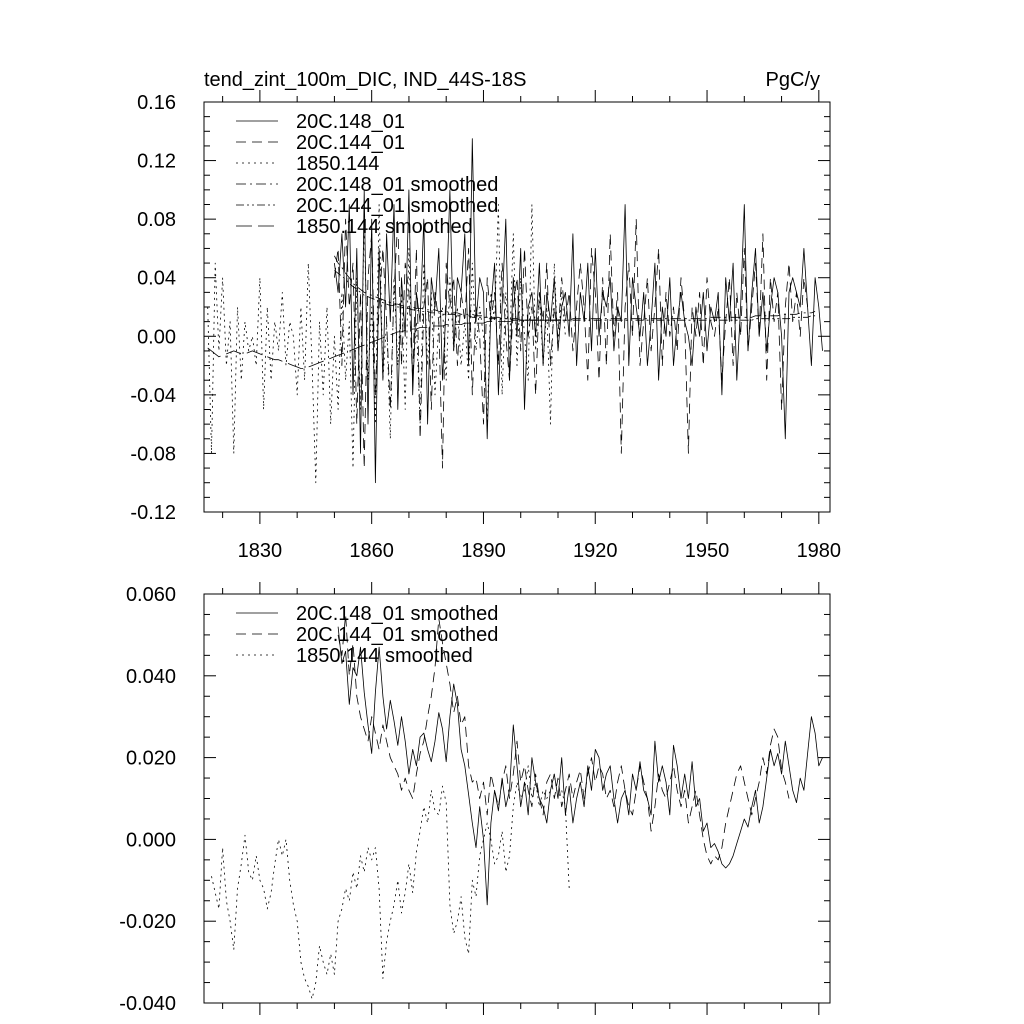 The height and width of the screenshot is (1024, 1024). Describe the element at coordinates (147, 1004) in the screenshot. I see `bottom-ytick-label: -0.040` at that location.